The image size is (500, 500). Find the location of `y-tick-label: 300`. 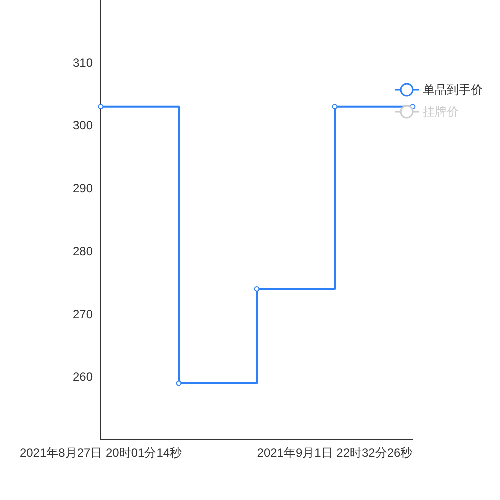

y-tick-label: 300 is located at coordinates (83, 125).